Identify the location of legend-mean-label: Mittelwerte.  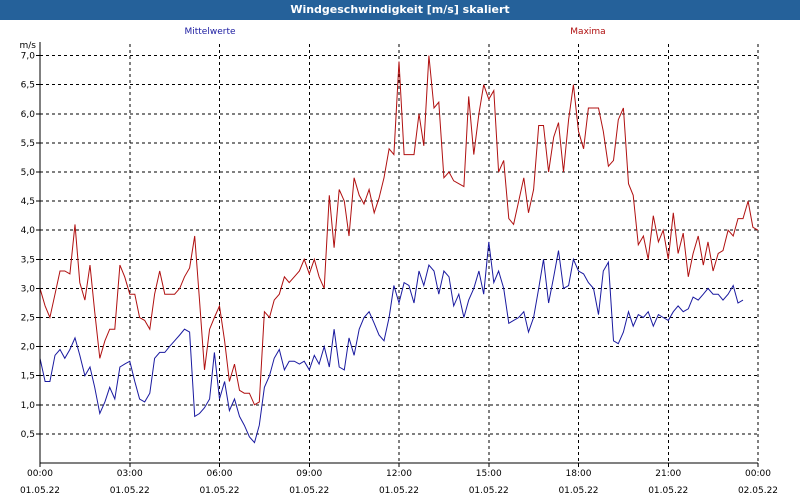
(209, 32).